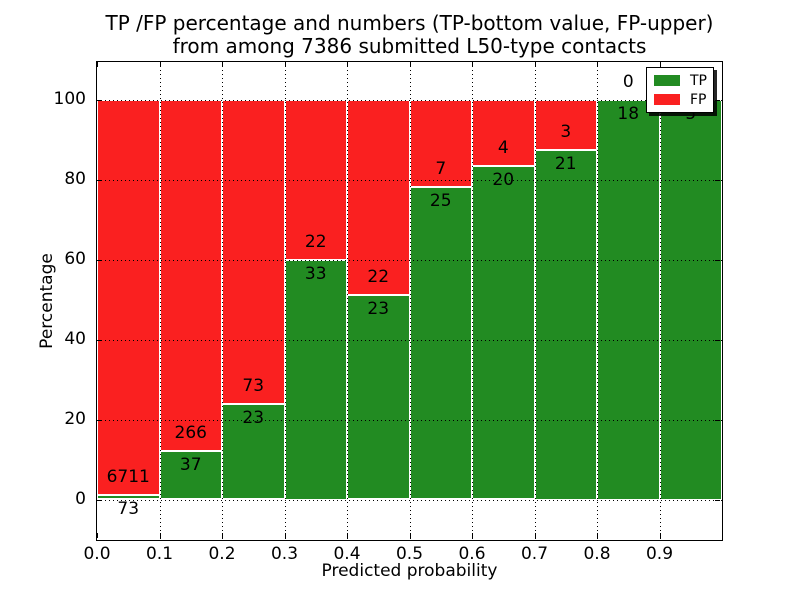 The image size is (800, 600). What do you see at coordinates (128, 477) in the screenshot?
I see `fp-count-label: 6711` at bounding box center [128, 477].